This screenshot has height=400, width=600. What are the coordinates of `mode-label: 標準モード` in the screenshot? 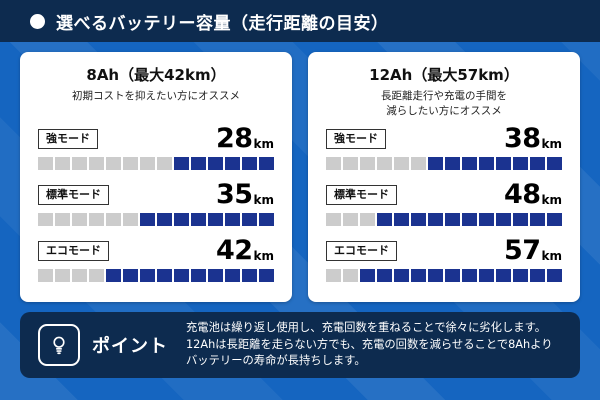 It's located at (361, 195).